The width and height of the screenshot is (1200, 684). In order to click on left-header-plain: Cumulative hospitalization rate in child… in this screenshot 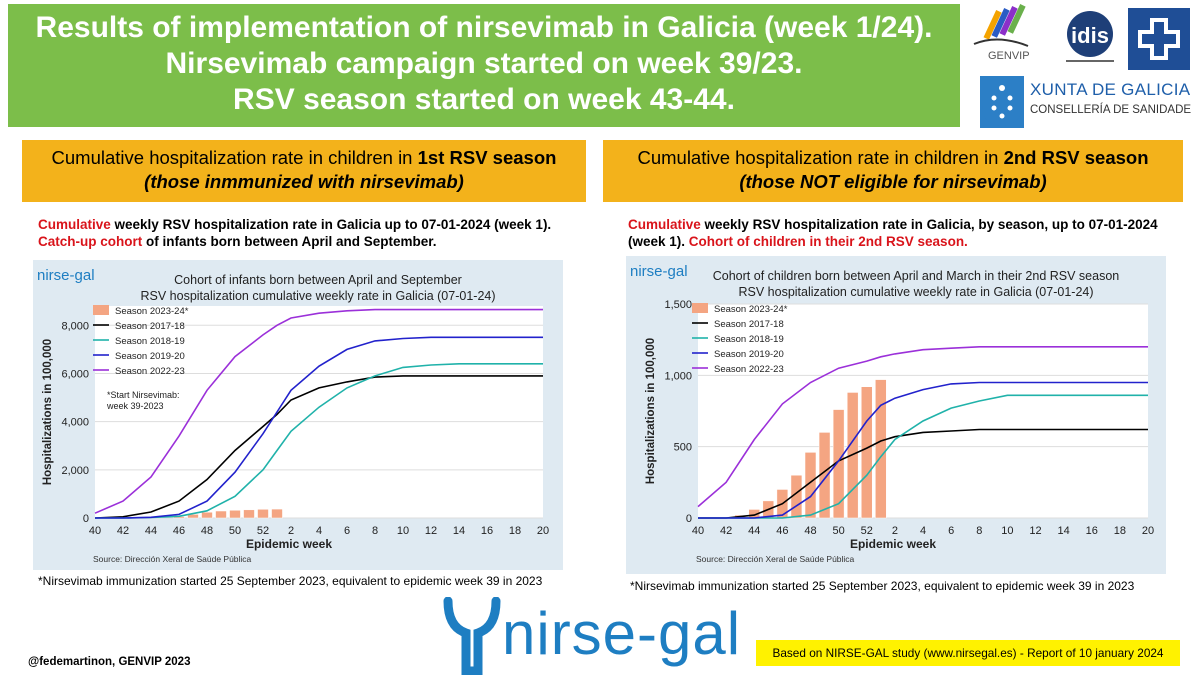, I will do `click(234, 157)`.